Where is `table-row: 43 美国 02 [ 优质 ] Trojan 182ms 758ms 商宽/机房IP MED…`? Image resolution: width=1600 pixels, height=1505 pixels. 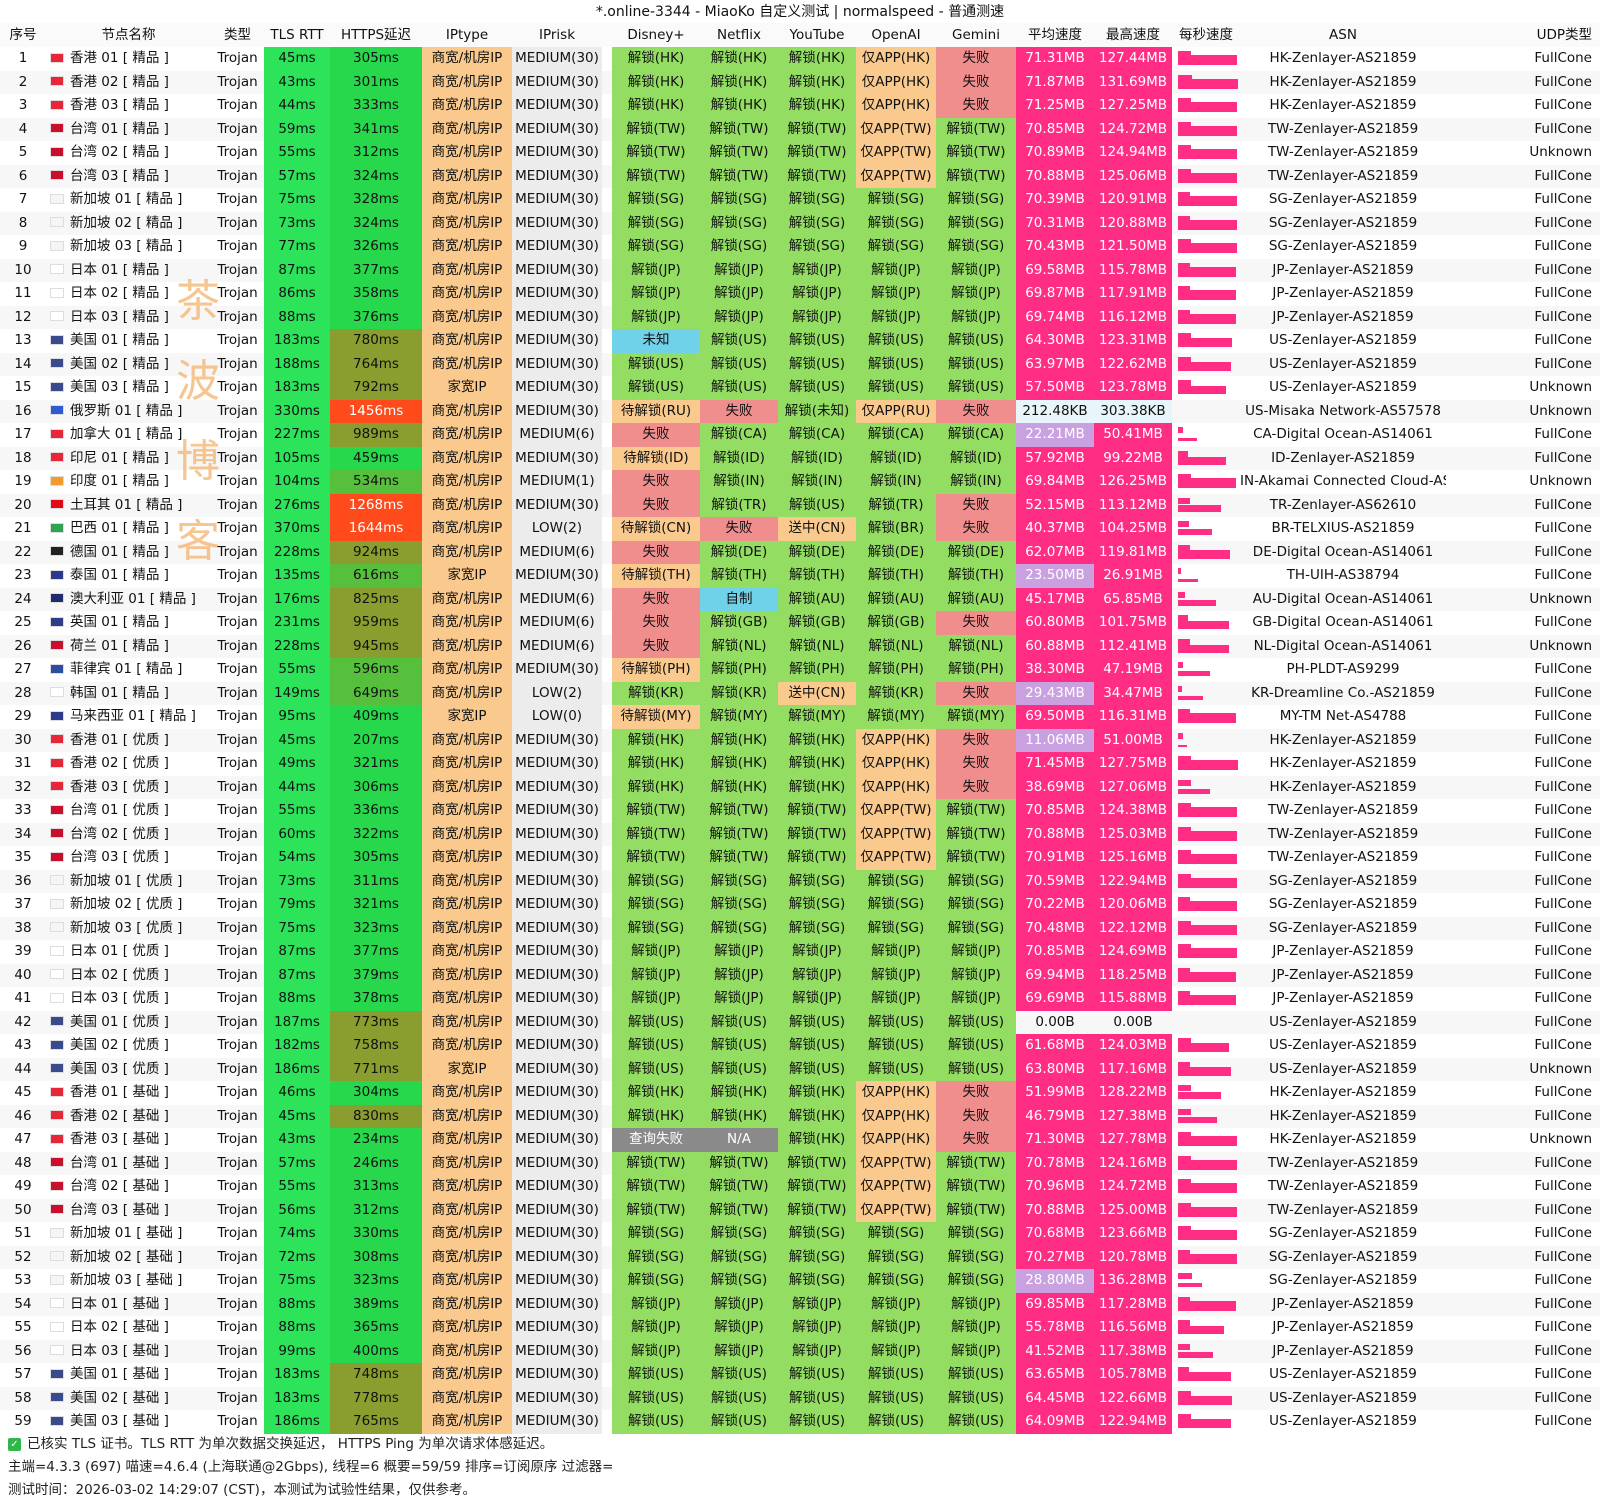
table-row: 43 美国 02 [ 优质 ] Trojan 182ms 758ms 商宽/机房IP MED… is located at coordinates (800, 1046).